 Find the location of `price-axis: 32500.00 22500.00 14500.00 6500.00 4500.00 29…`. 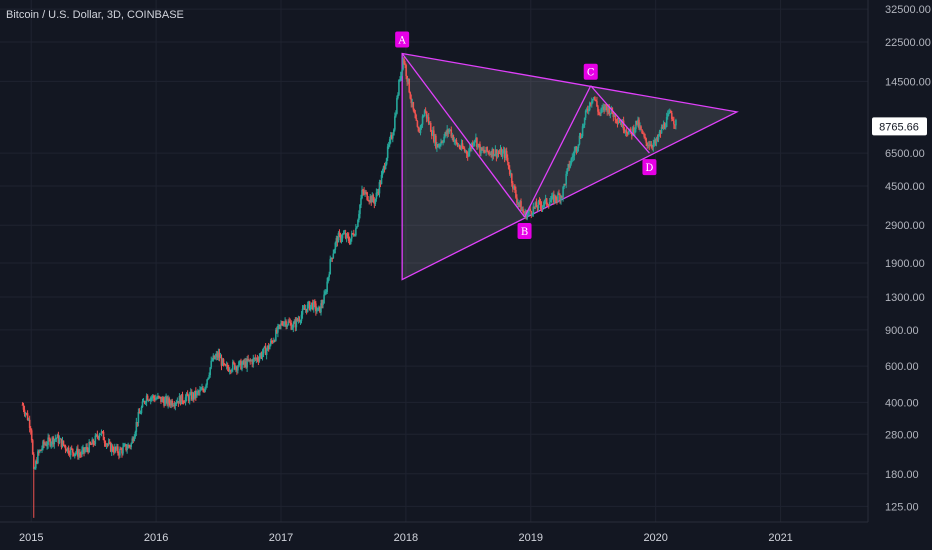

price-axis: 32500.00 22500.00 14500.00 6500.00 4500.00 29… is located at coordinates (908, 258).